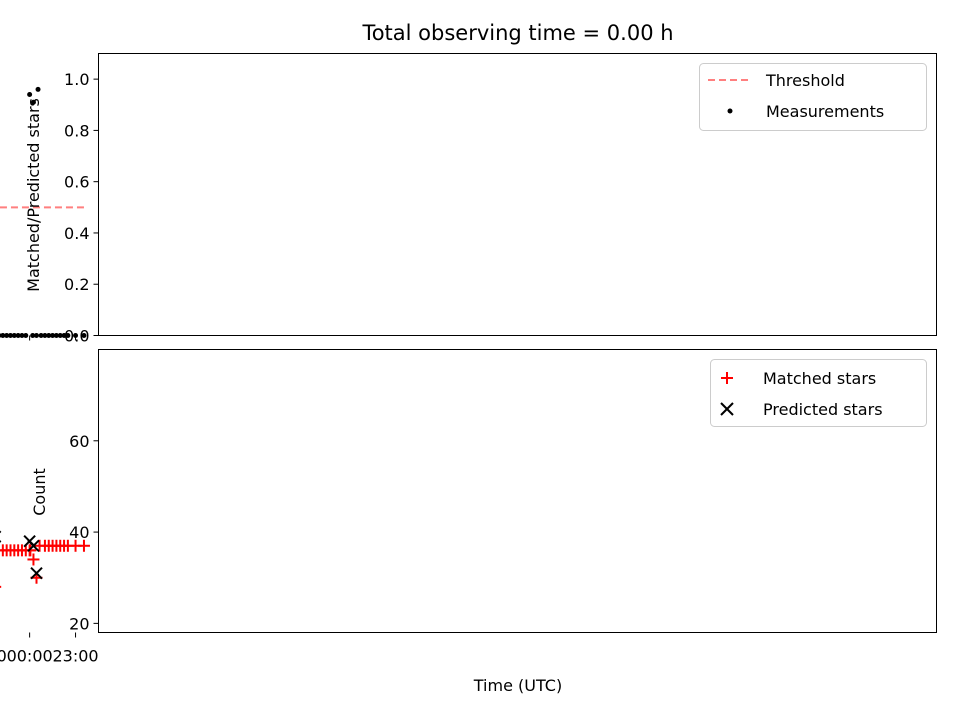 Image resolution: width=960 pixels, height=720 pixels. Describe the element at coordinates (33, 195) in the screenshot. I see `ratio-y-axis-label: Matched/Predicted stars` at that location.